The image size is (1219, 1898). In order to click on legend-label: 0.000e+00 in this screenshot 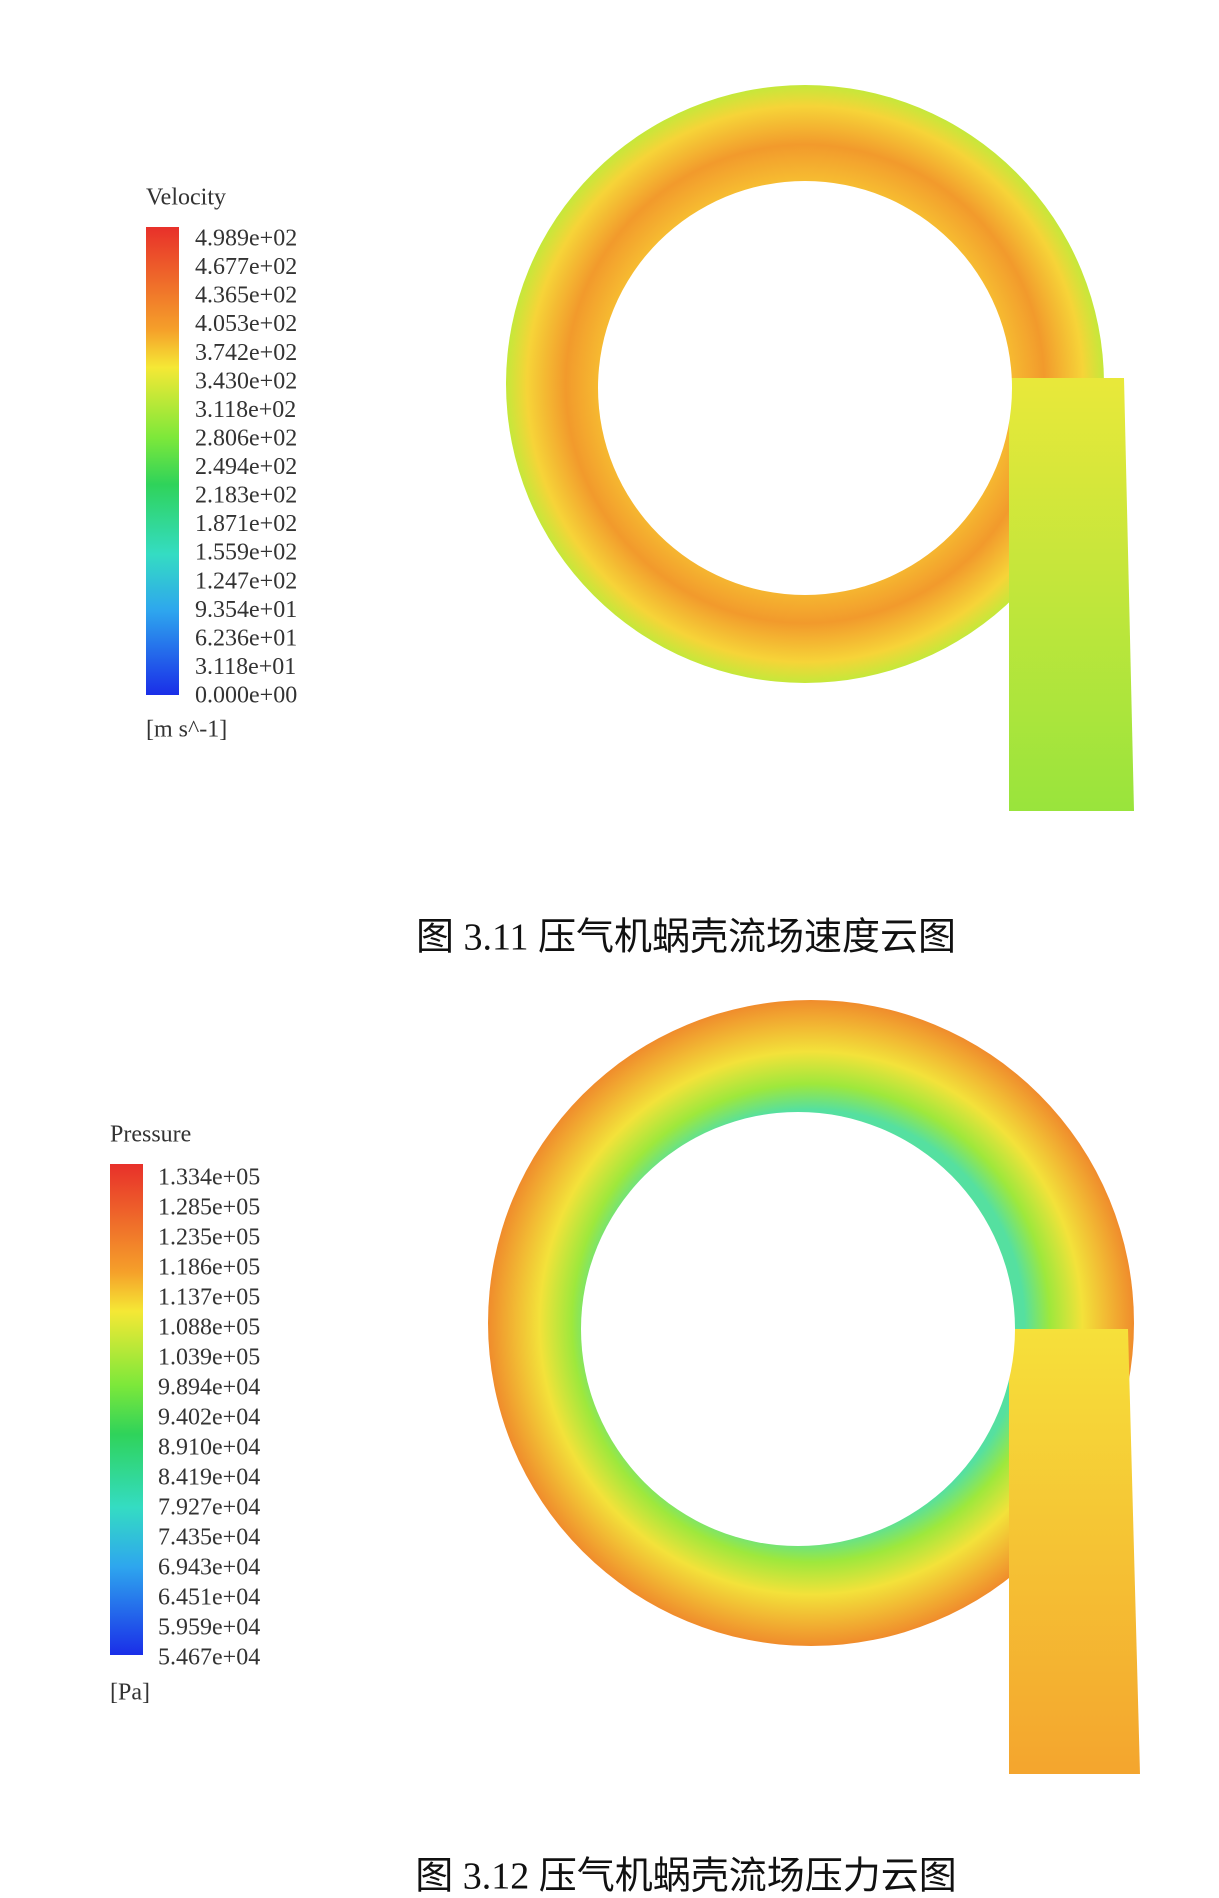, I will do `click(246, 696)`.